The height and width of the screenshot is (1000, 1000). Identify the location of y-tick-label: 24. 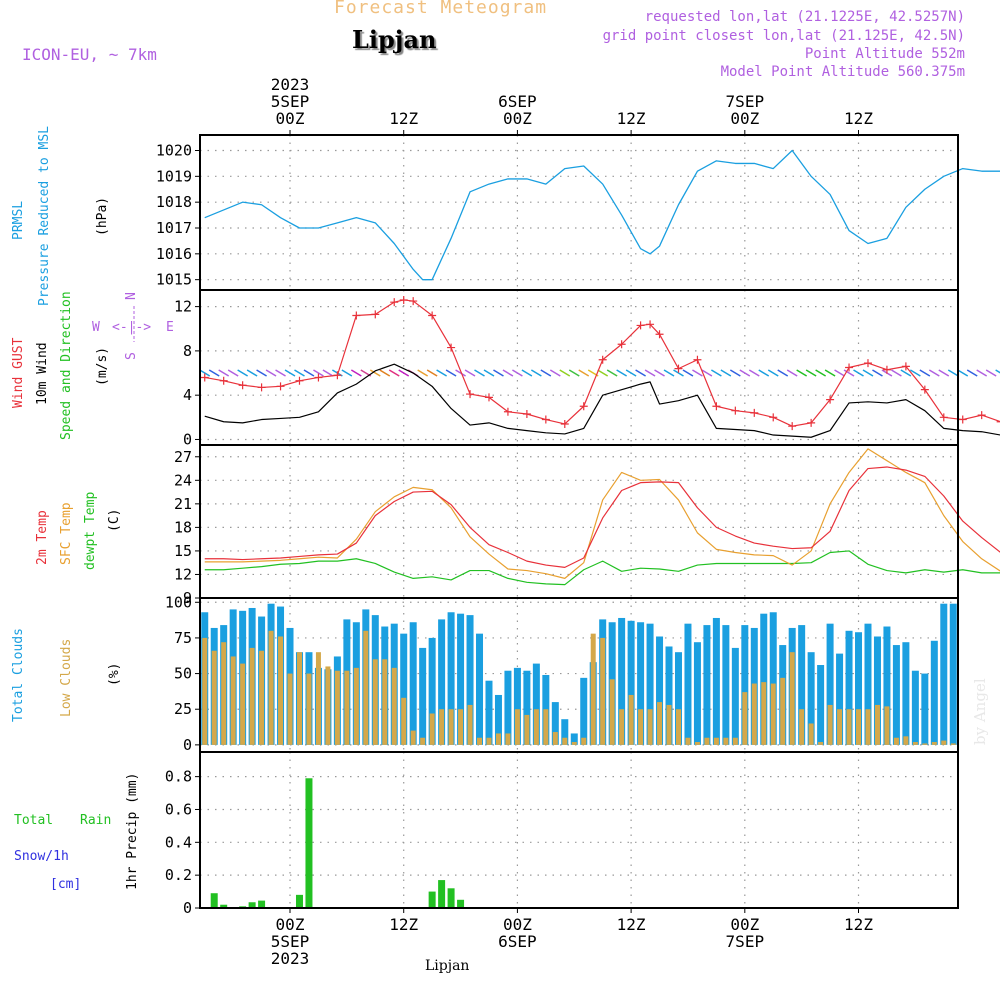
(183, 480).